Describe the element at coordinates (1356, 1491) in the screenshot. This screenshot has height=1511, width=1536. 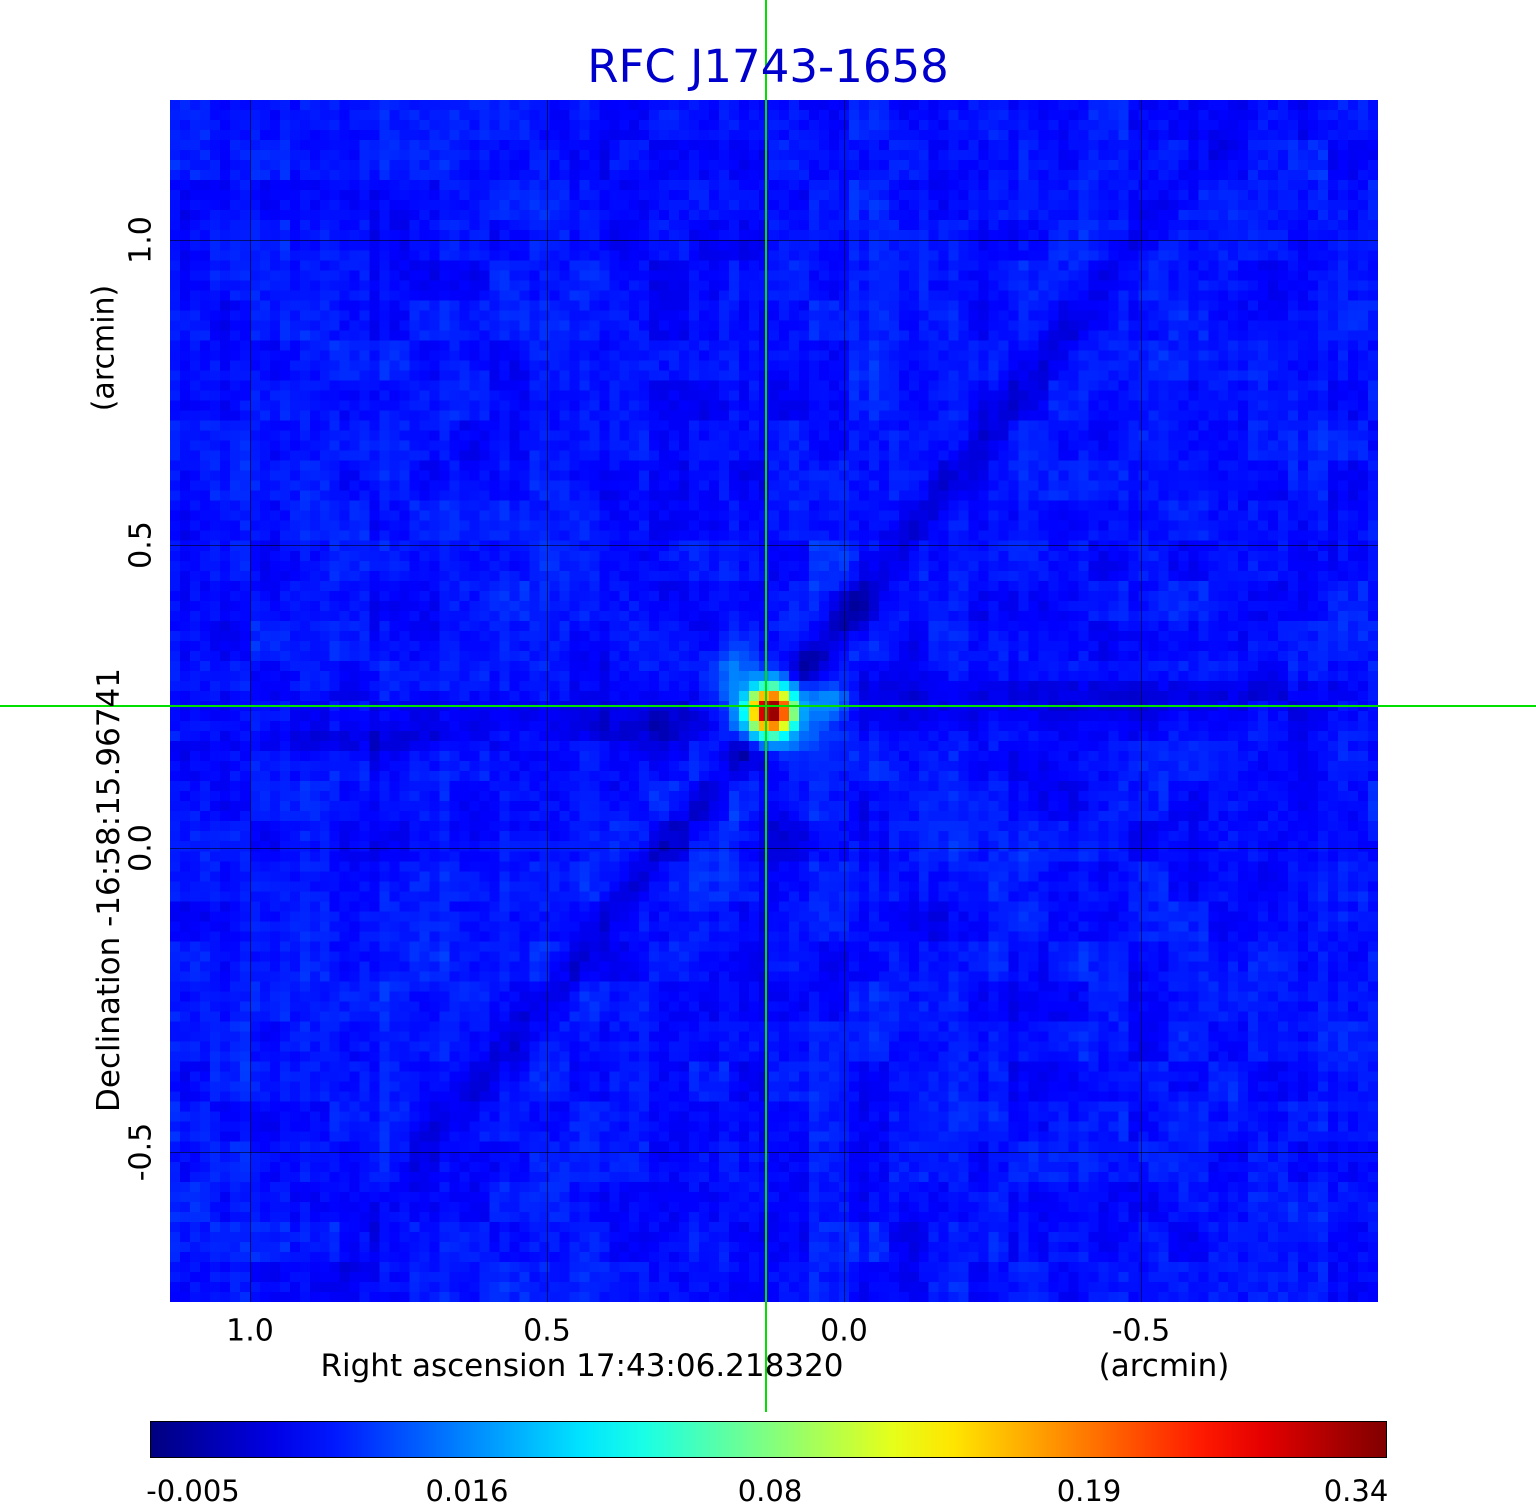
I see `colorbar-tick-label: 0.34` at that location.